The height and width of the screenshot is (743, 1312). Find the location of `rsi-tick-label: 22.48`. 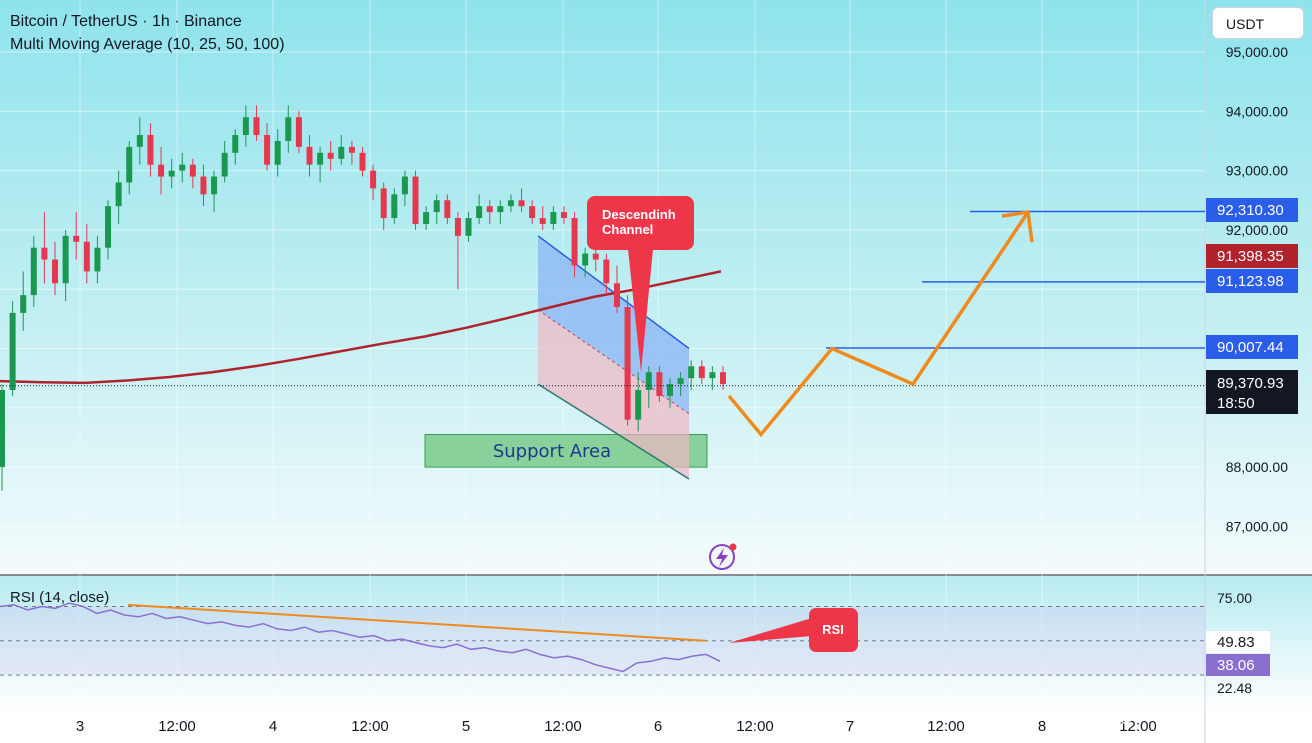

rsi-tick-label: 22.48 is located at coordinates (1234, 688).